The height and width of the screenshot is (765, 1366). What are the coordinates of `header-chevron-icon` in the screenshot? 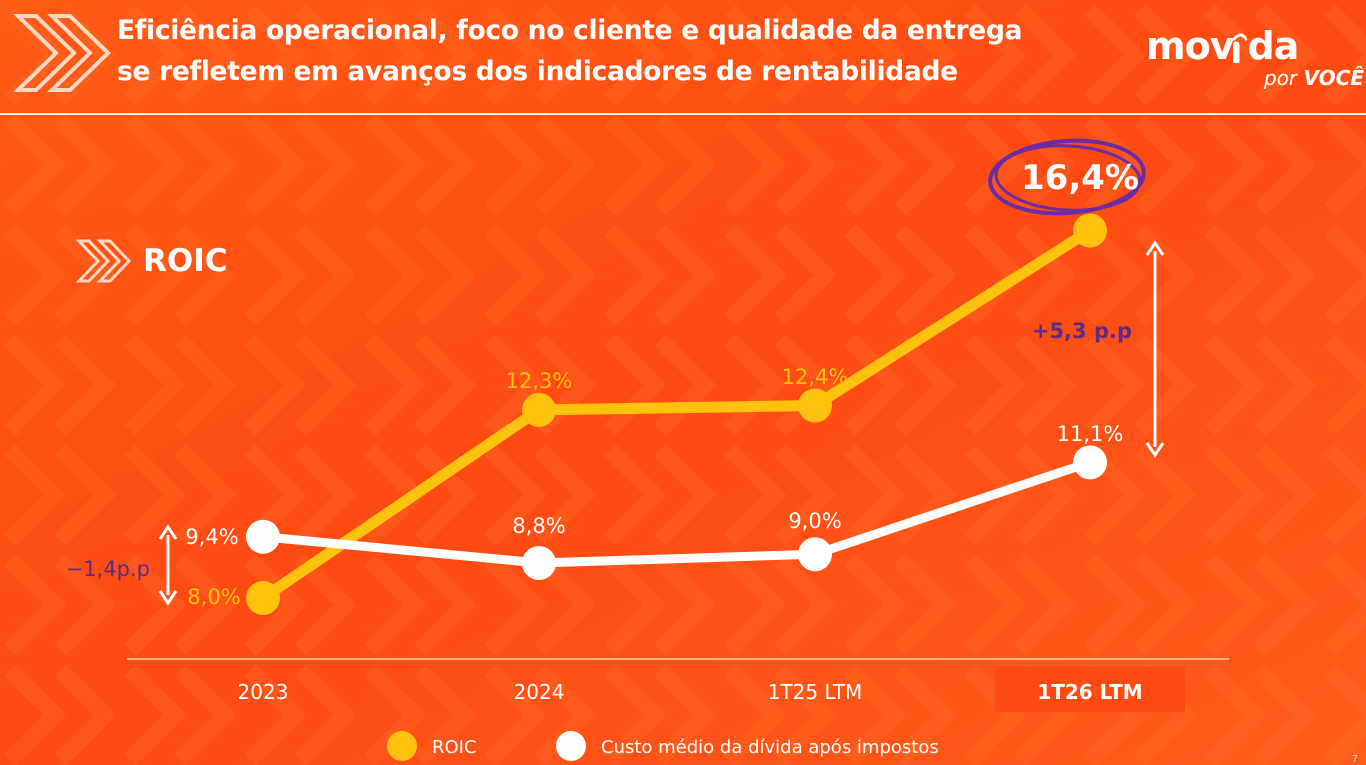 It's located at (62, 53).